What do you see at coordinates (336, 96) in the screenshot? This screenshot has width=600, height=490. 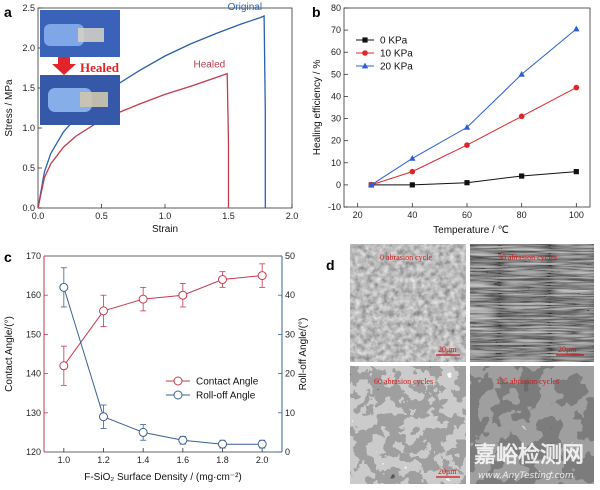 I see `y-tick-label: 40` at bounding box center [336, 96].